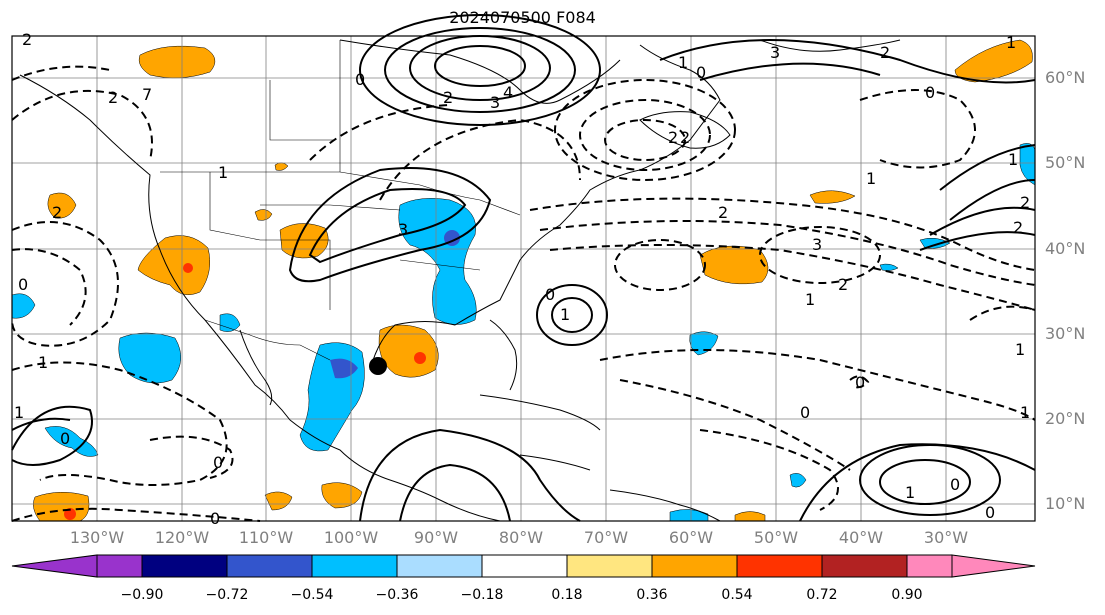 This screenshot has width=1105, height=615. I want to click on lat-label: 30°N, so click(1065, 333).